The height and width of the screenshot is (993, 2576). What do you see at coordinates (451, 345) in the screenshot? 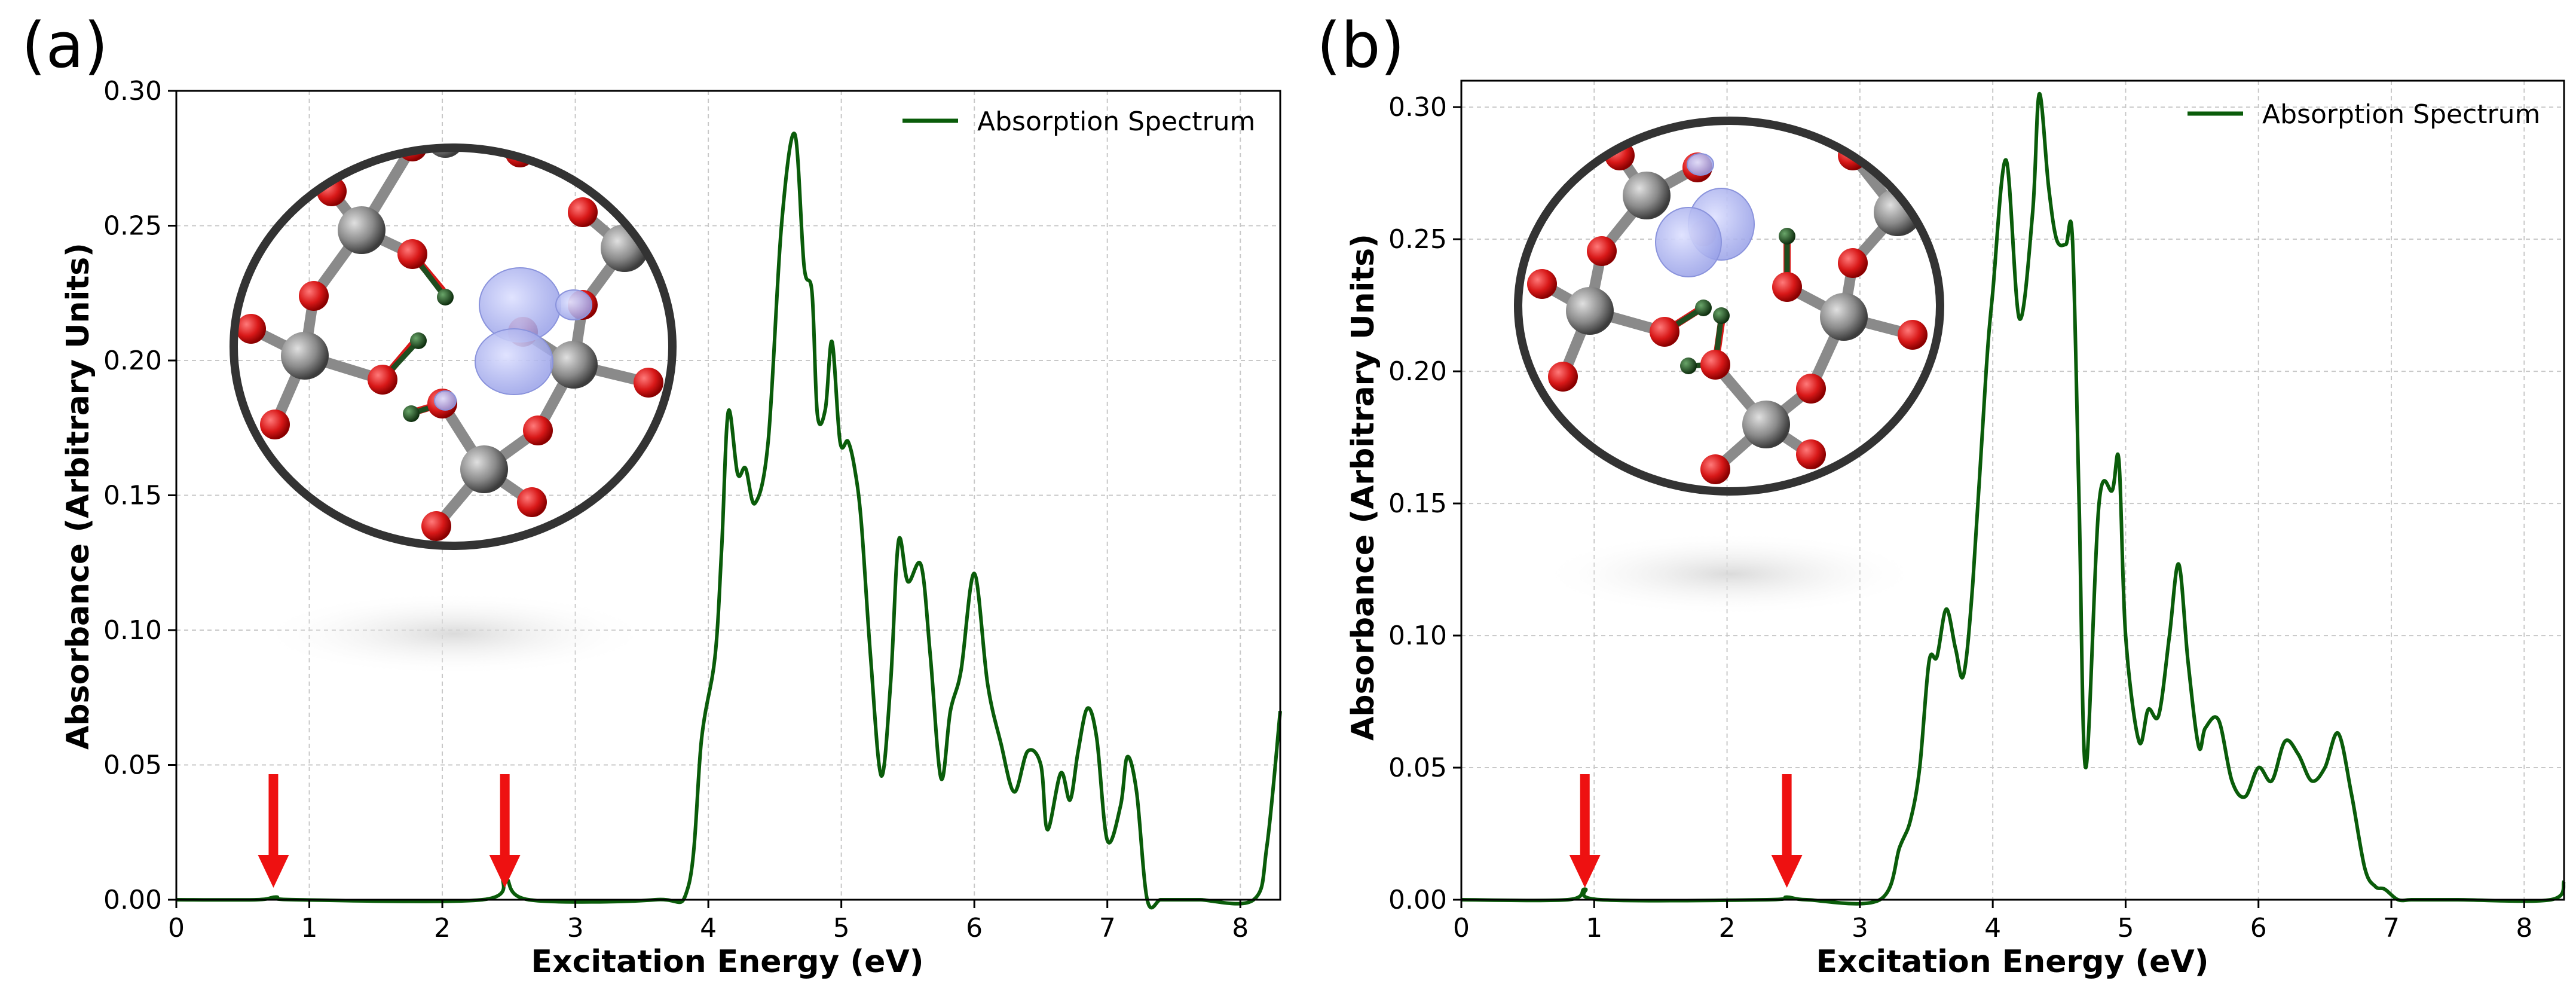
I see `molecule-structure-a` at bounding box center [451, 345].